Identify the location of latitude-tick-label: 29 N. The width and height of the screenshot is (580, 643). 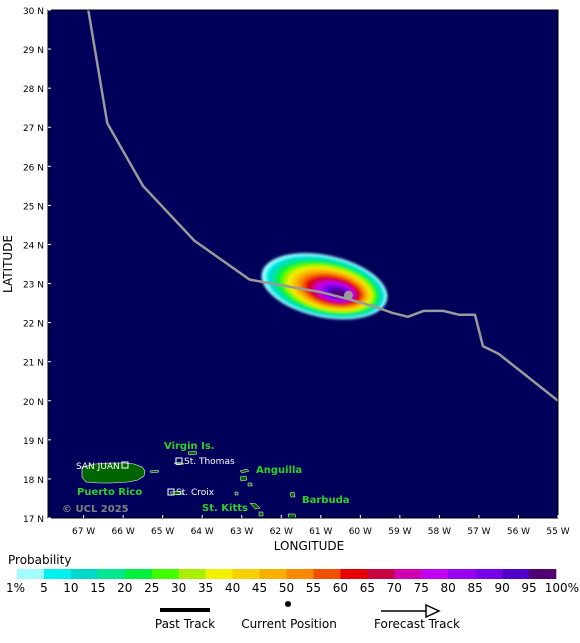
(33, 51).